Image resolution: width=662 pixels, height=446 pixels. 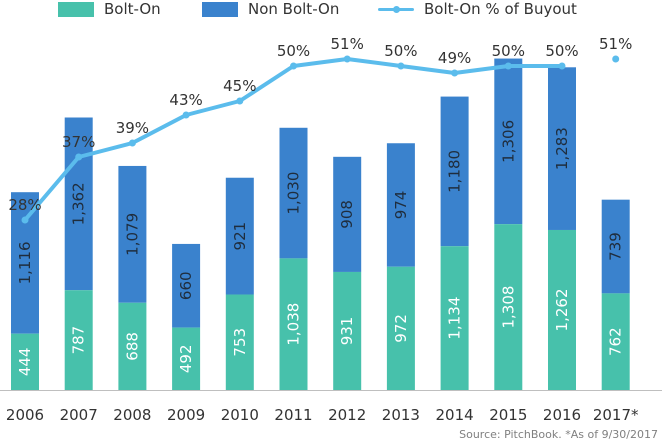 I want to click on pct-label: 43%, so click(x=185, y=100).